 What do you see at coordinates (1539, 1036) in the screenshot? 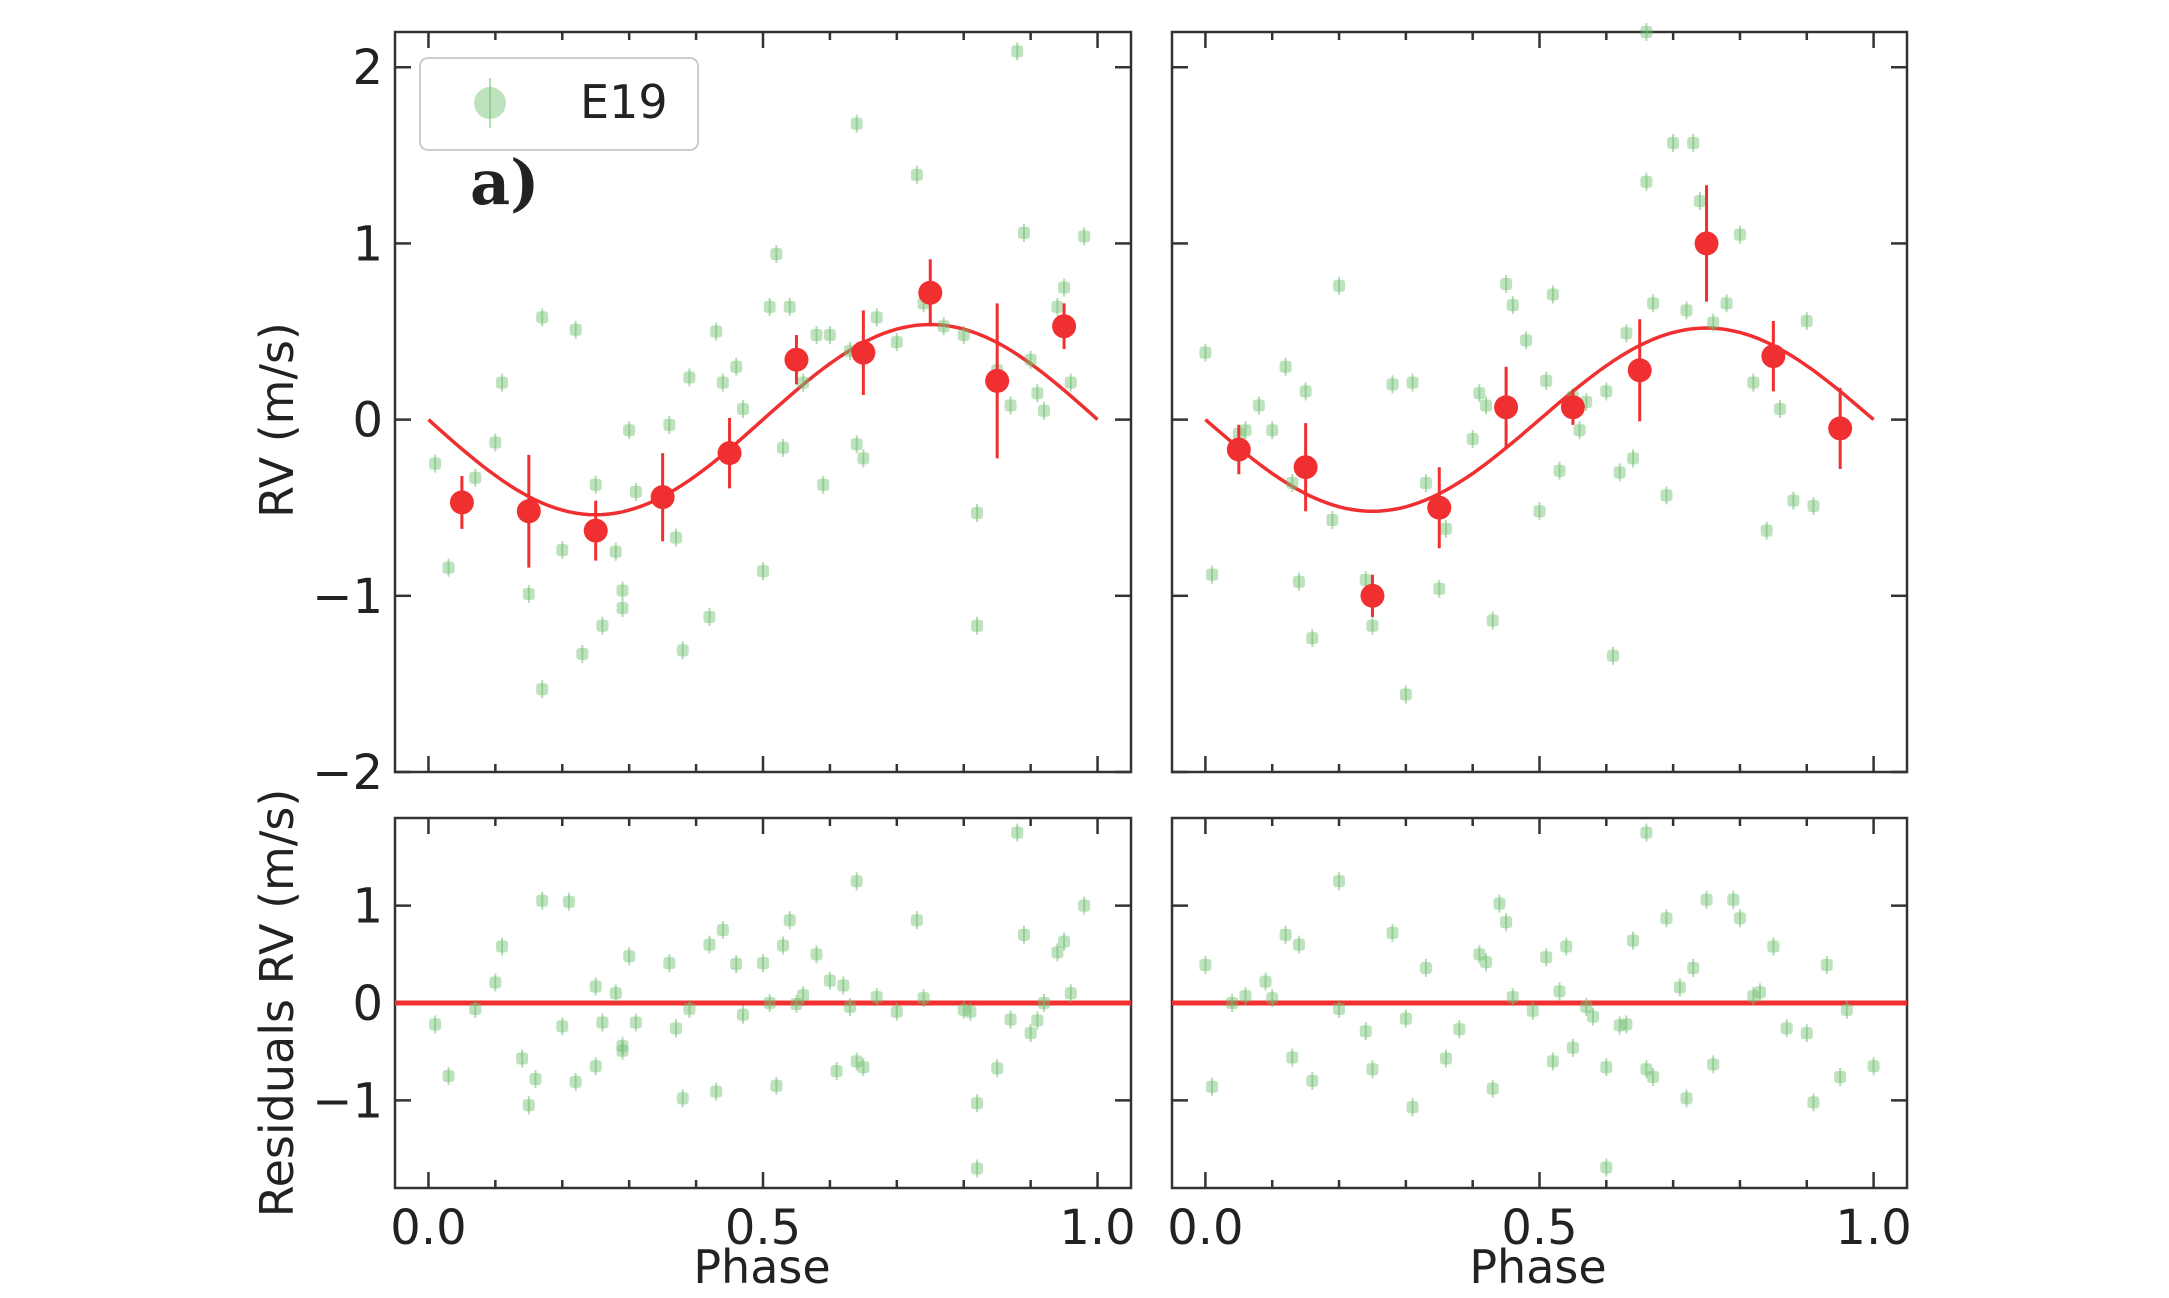
I see `bottom-right-residuals-panel: 0.0 0.5 1.0` at bounding box center [1539, 1036].